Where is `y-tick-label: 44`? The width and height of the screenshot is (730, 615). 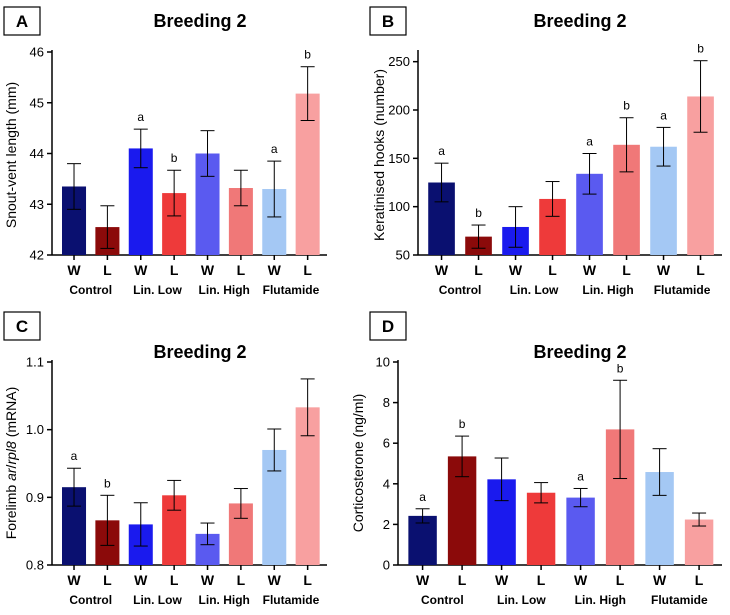 y-tick-label: 44 is located at coordinates (37, 153).